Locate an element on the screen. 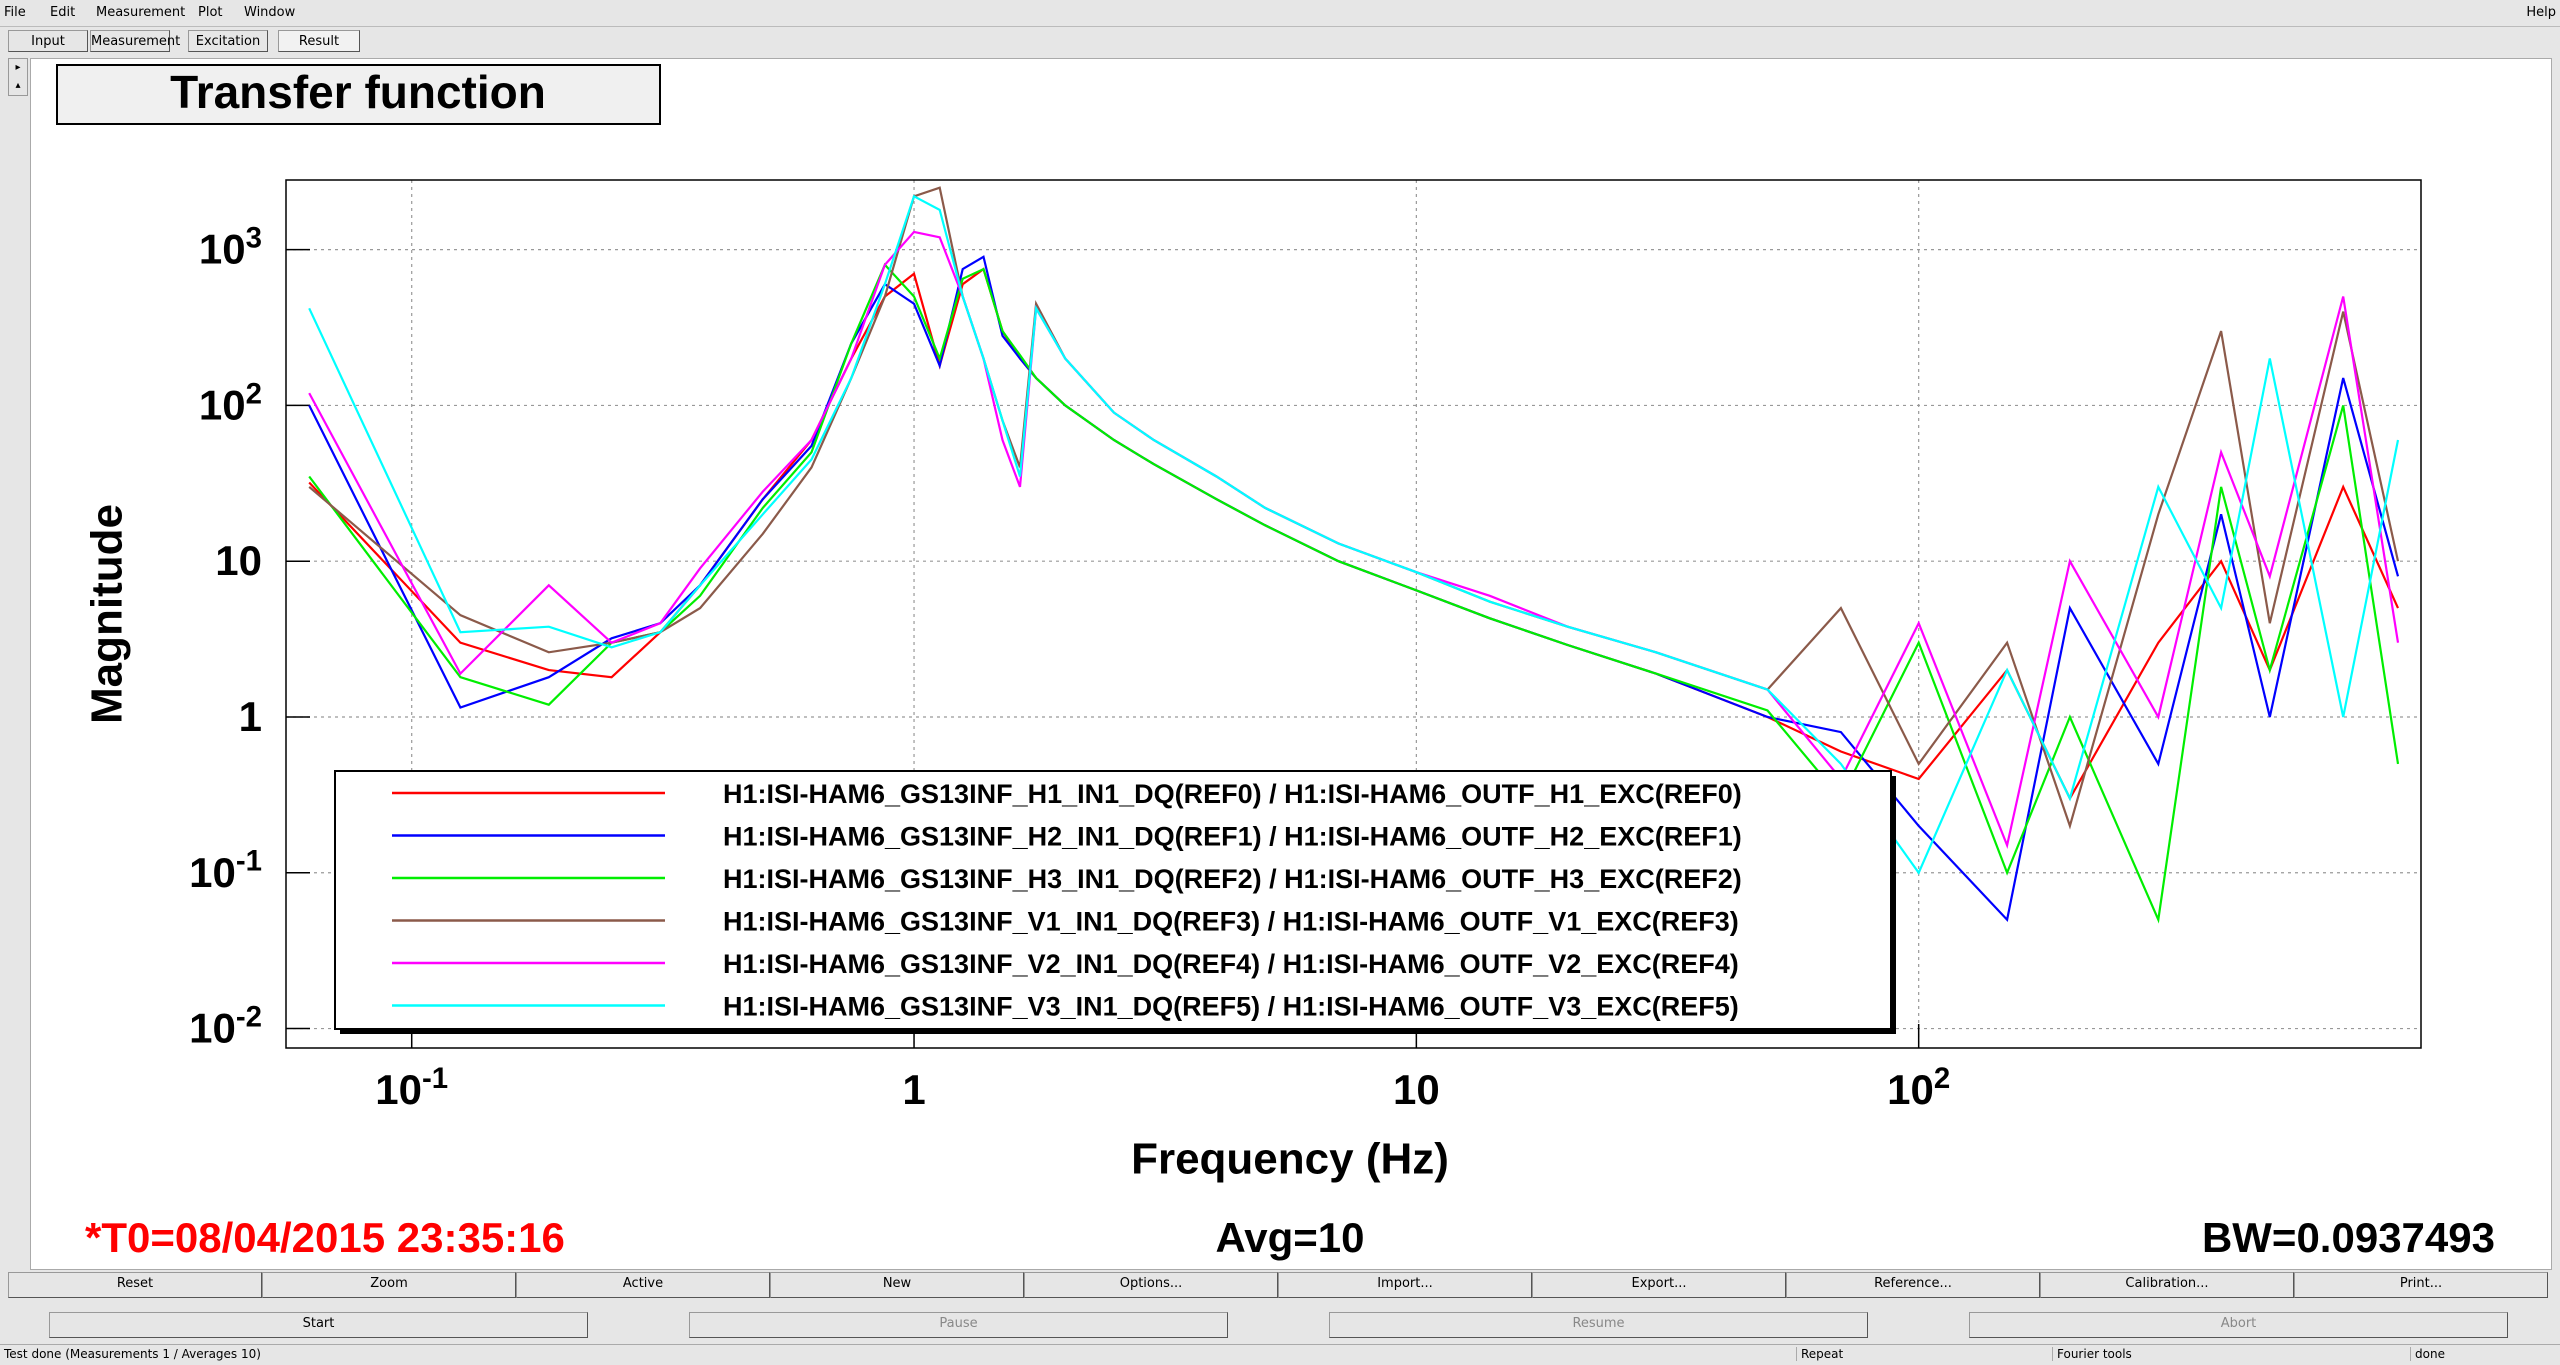 This screenshot has width=2560, height=1365. control-button: Abort is located at coordinates (2238, 1325).